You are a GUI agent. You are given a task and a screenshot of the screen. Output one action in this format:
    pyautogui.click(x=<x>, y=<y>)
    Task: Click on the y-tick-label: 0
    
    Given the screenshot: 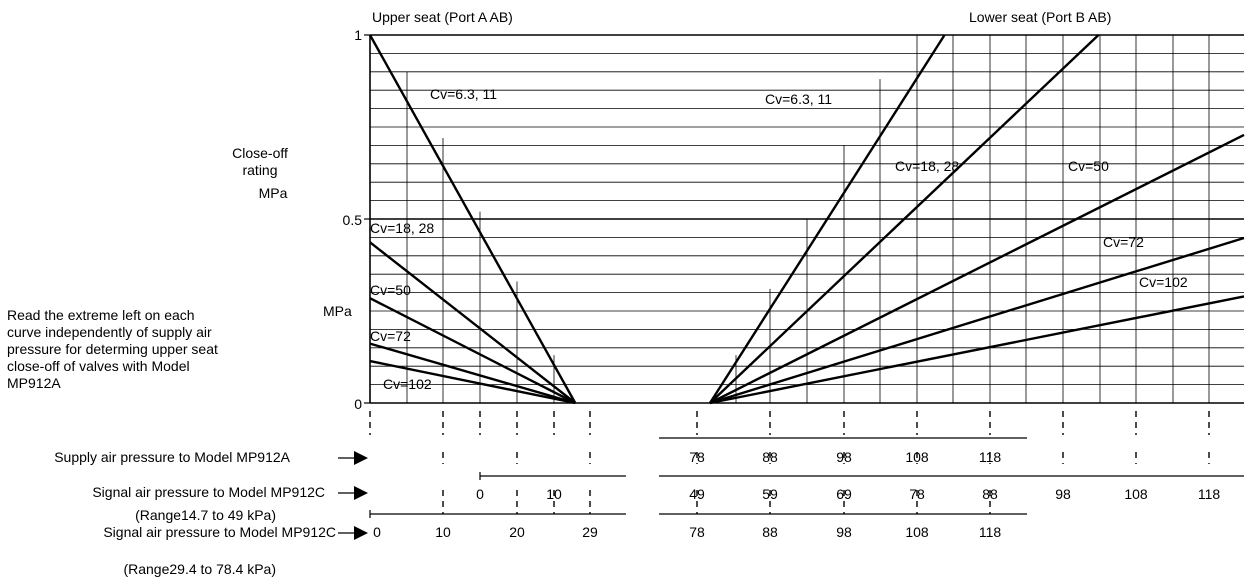 What is the action you would take?
    pyautogui.click(x=358, y=404)
    